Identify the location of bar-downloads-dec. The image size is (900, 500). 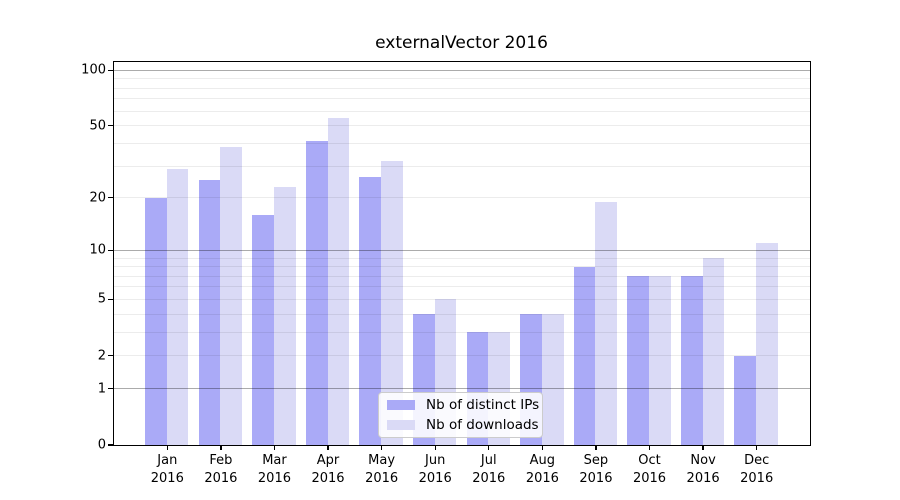
(767, 344).